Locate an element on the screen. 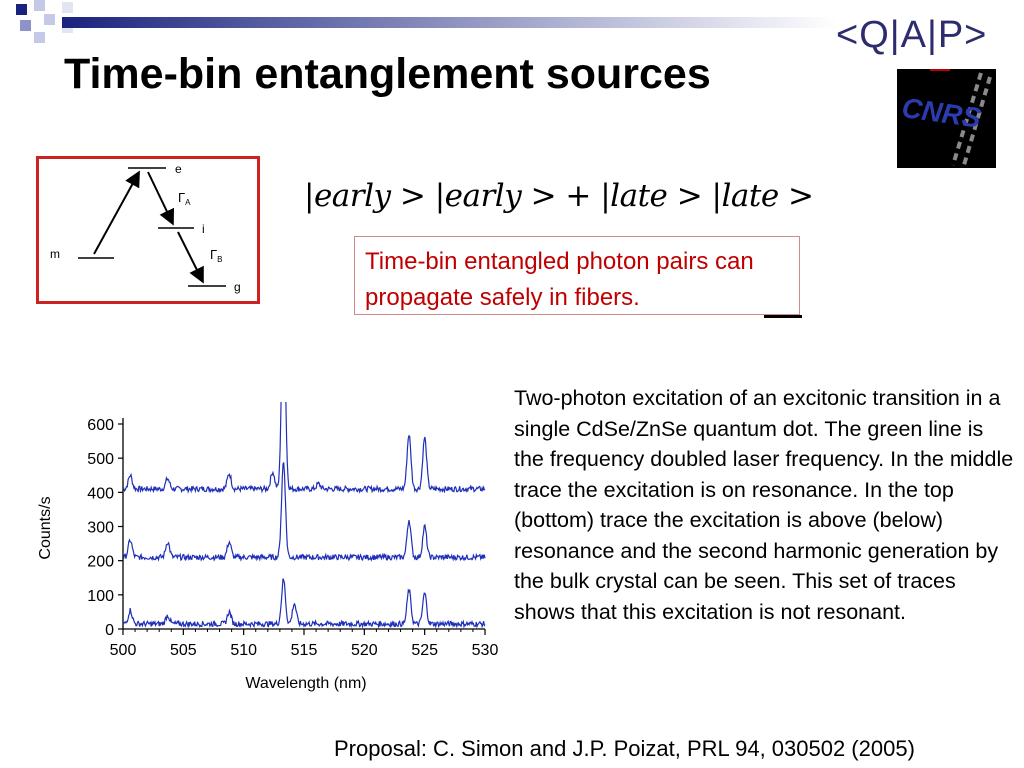 The height and width of the screenshot is (768, 1024). decay-a-arrow is located at coordinates (161, 198).